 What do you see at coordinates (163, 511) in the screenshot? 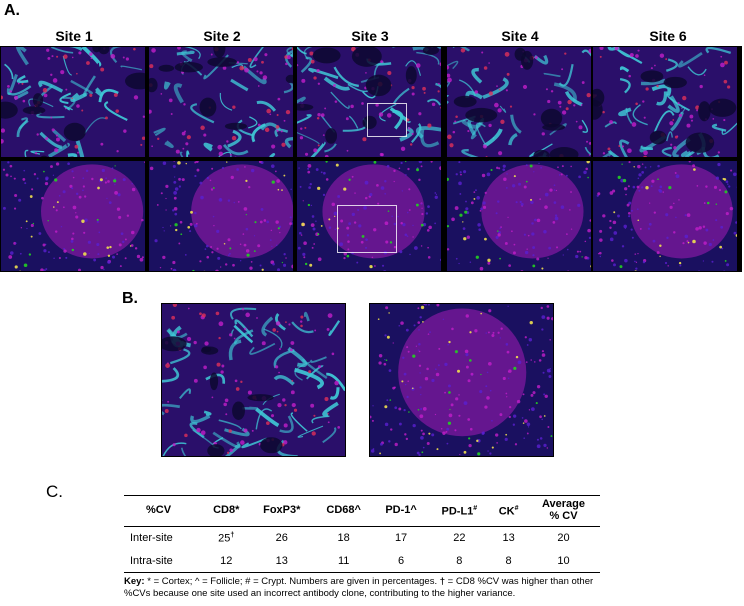
I see `header-cv: %CV` at bounding box center [163, 511].